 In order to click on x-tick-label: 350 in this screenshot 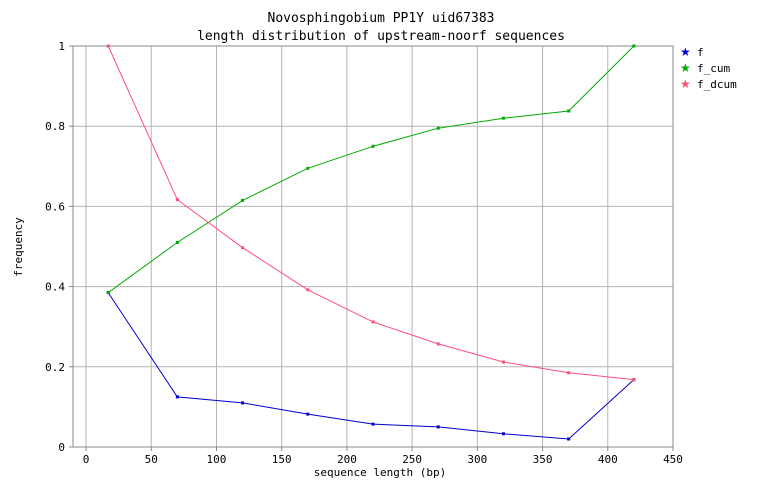, I will do `click(543, 459)`.